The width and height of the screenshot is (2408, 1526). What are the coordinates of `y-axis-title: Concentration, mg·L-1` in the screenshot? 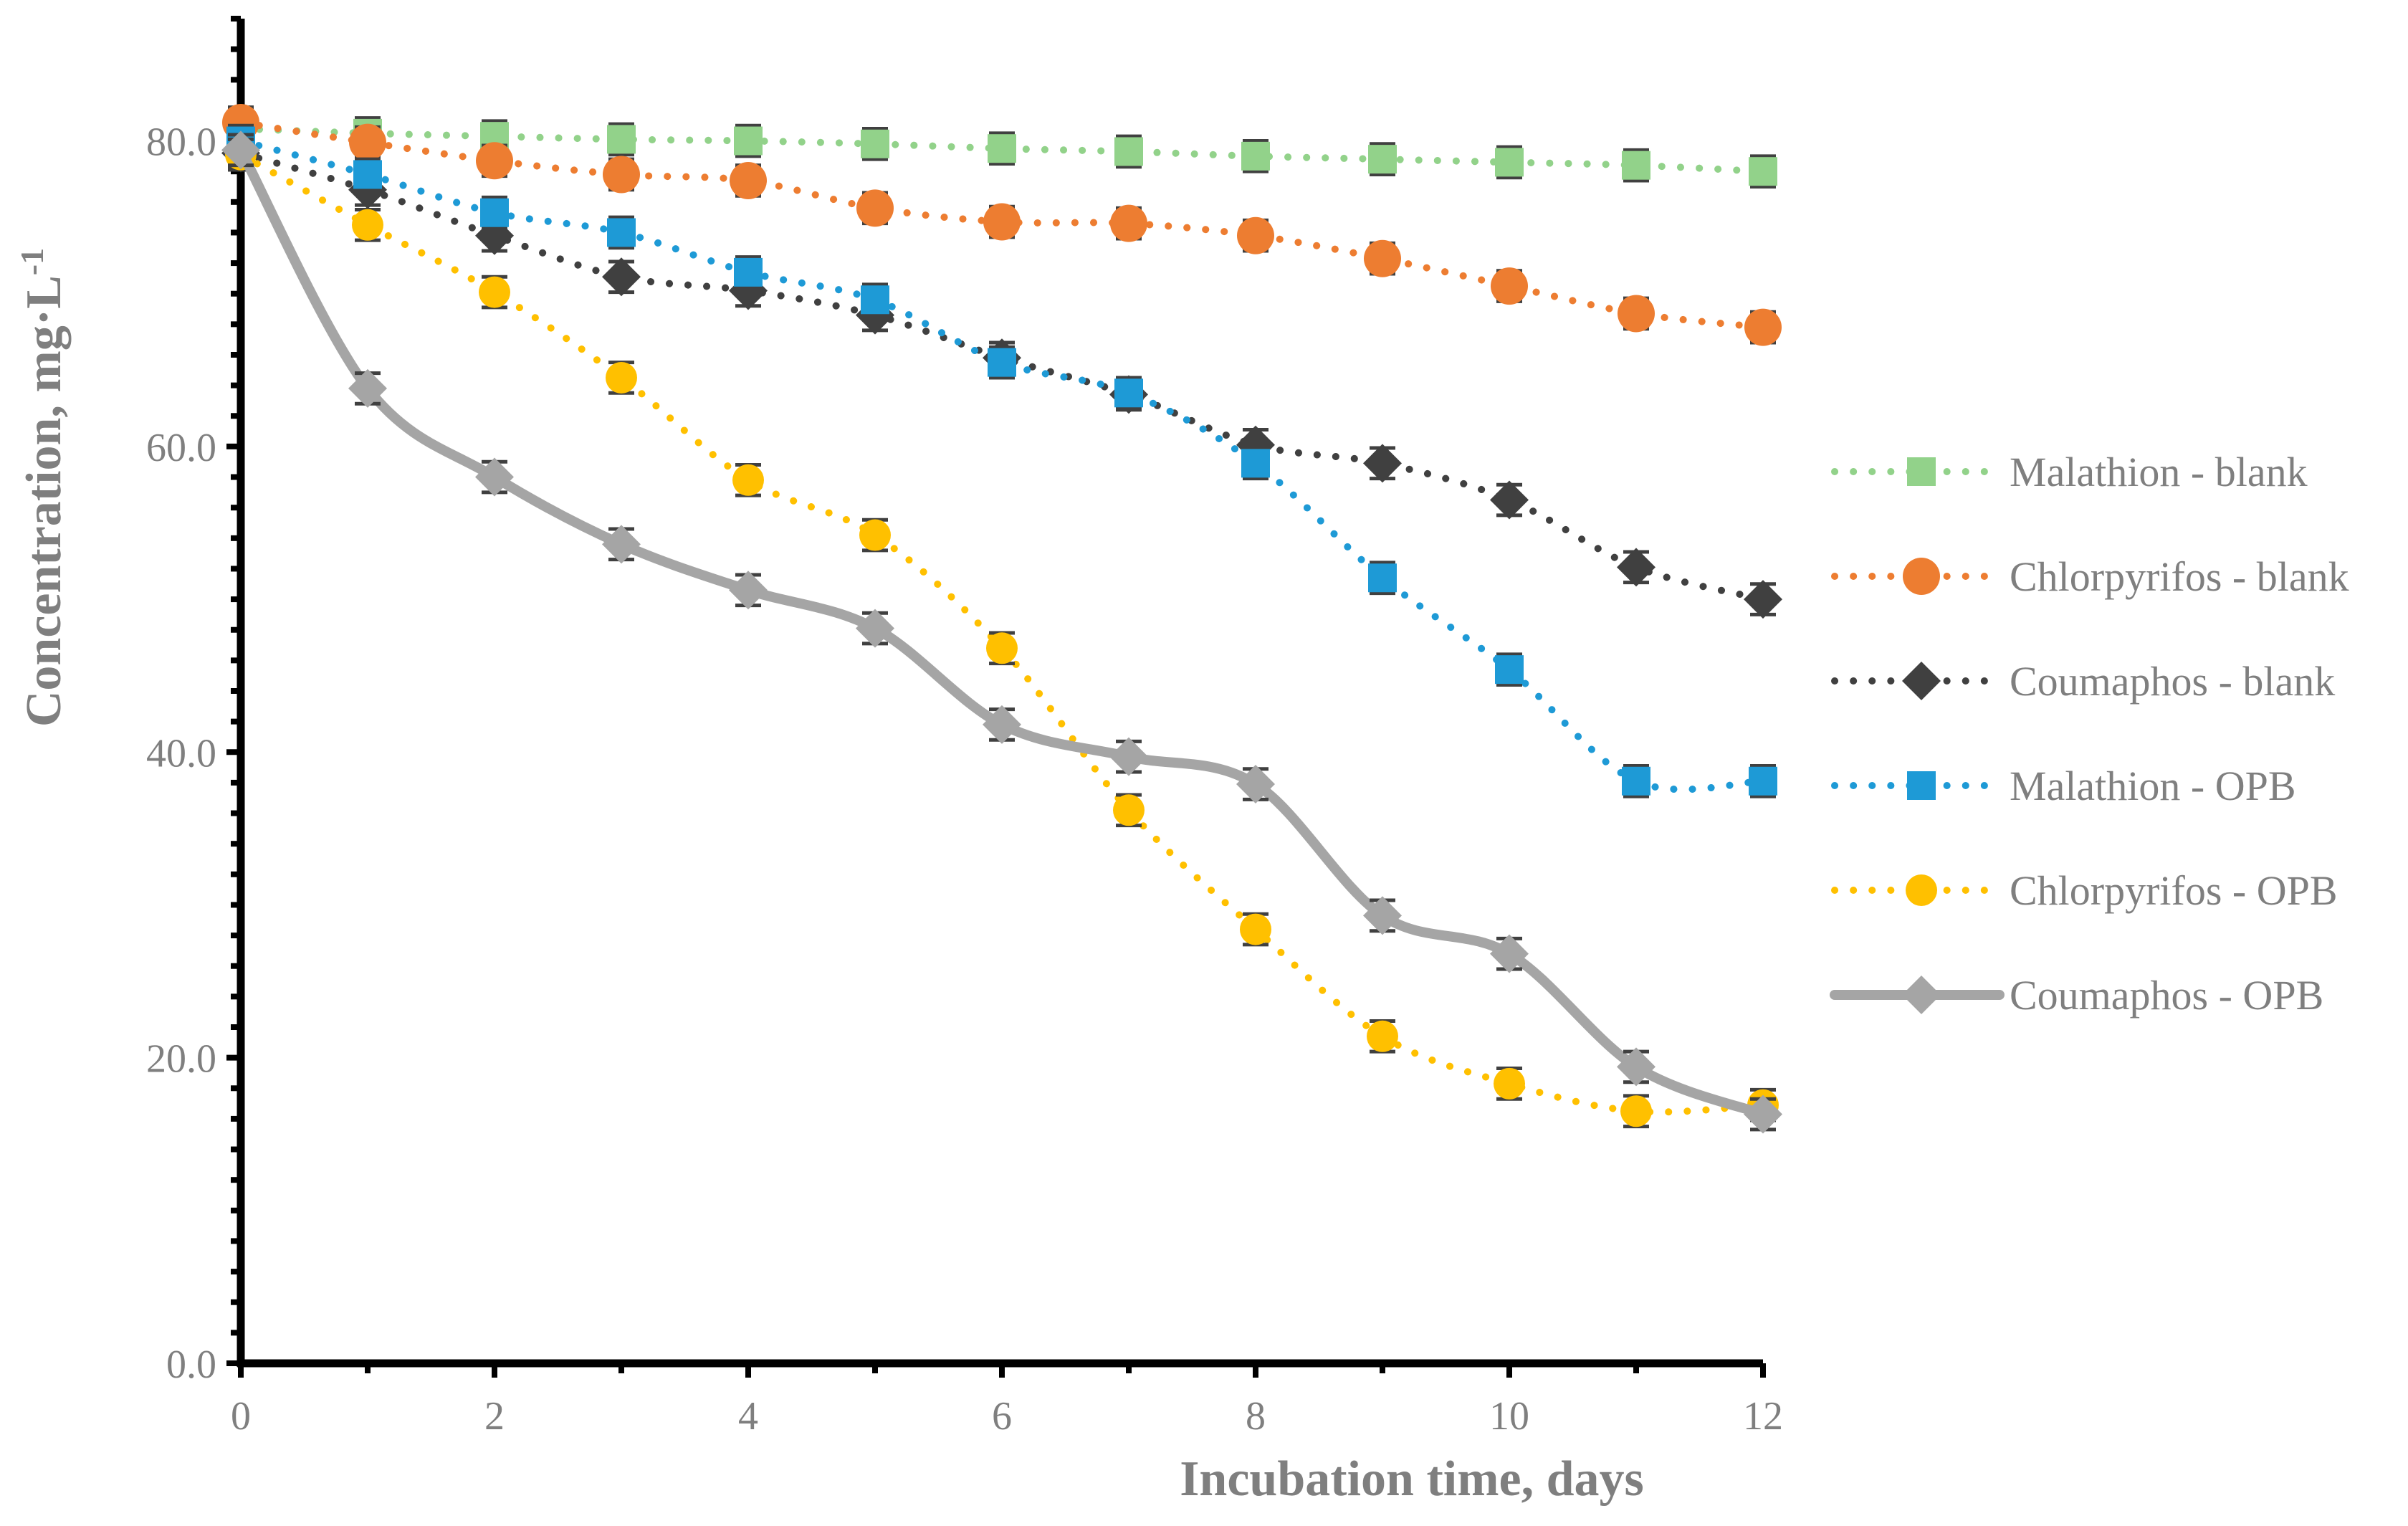 It's located at (43, 488).